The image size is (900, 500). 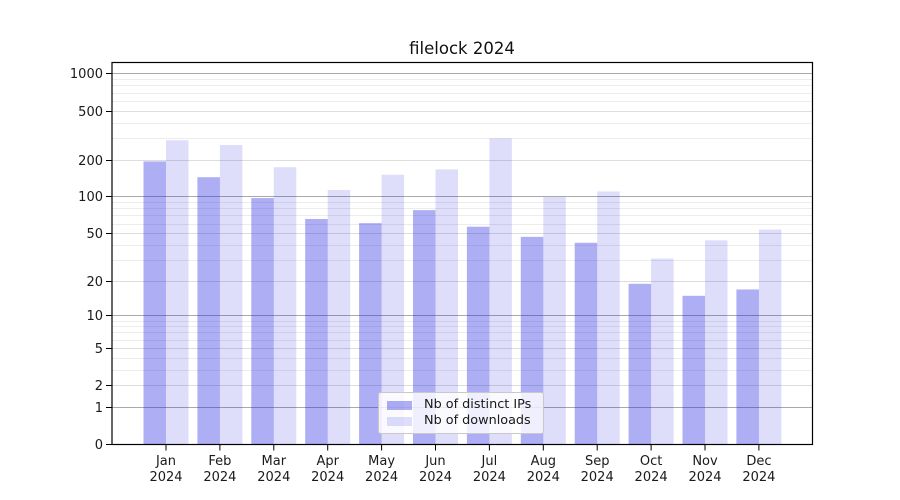 What do you see at coordinates (640, 364) in the screenshot?
I see `bar-distinct-ips-oct` at bounding box center [640, 364].